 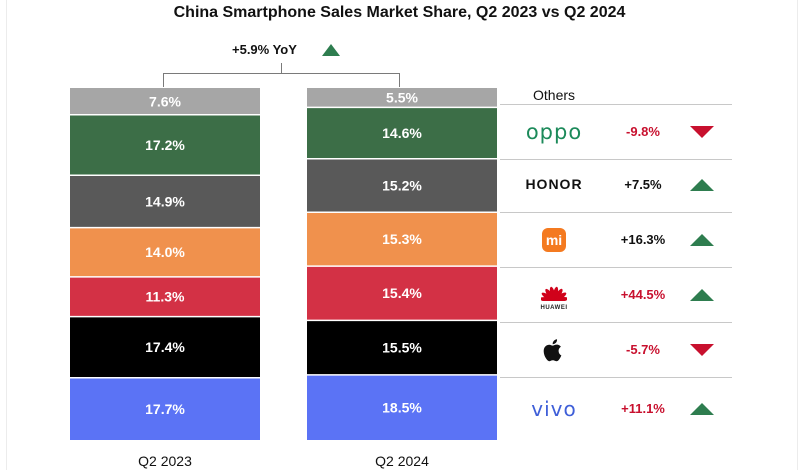 I want to click on change-value-vivo: +11.1%, so click(x=643, y=408).